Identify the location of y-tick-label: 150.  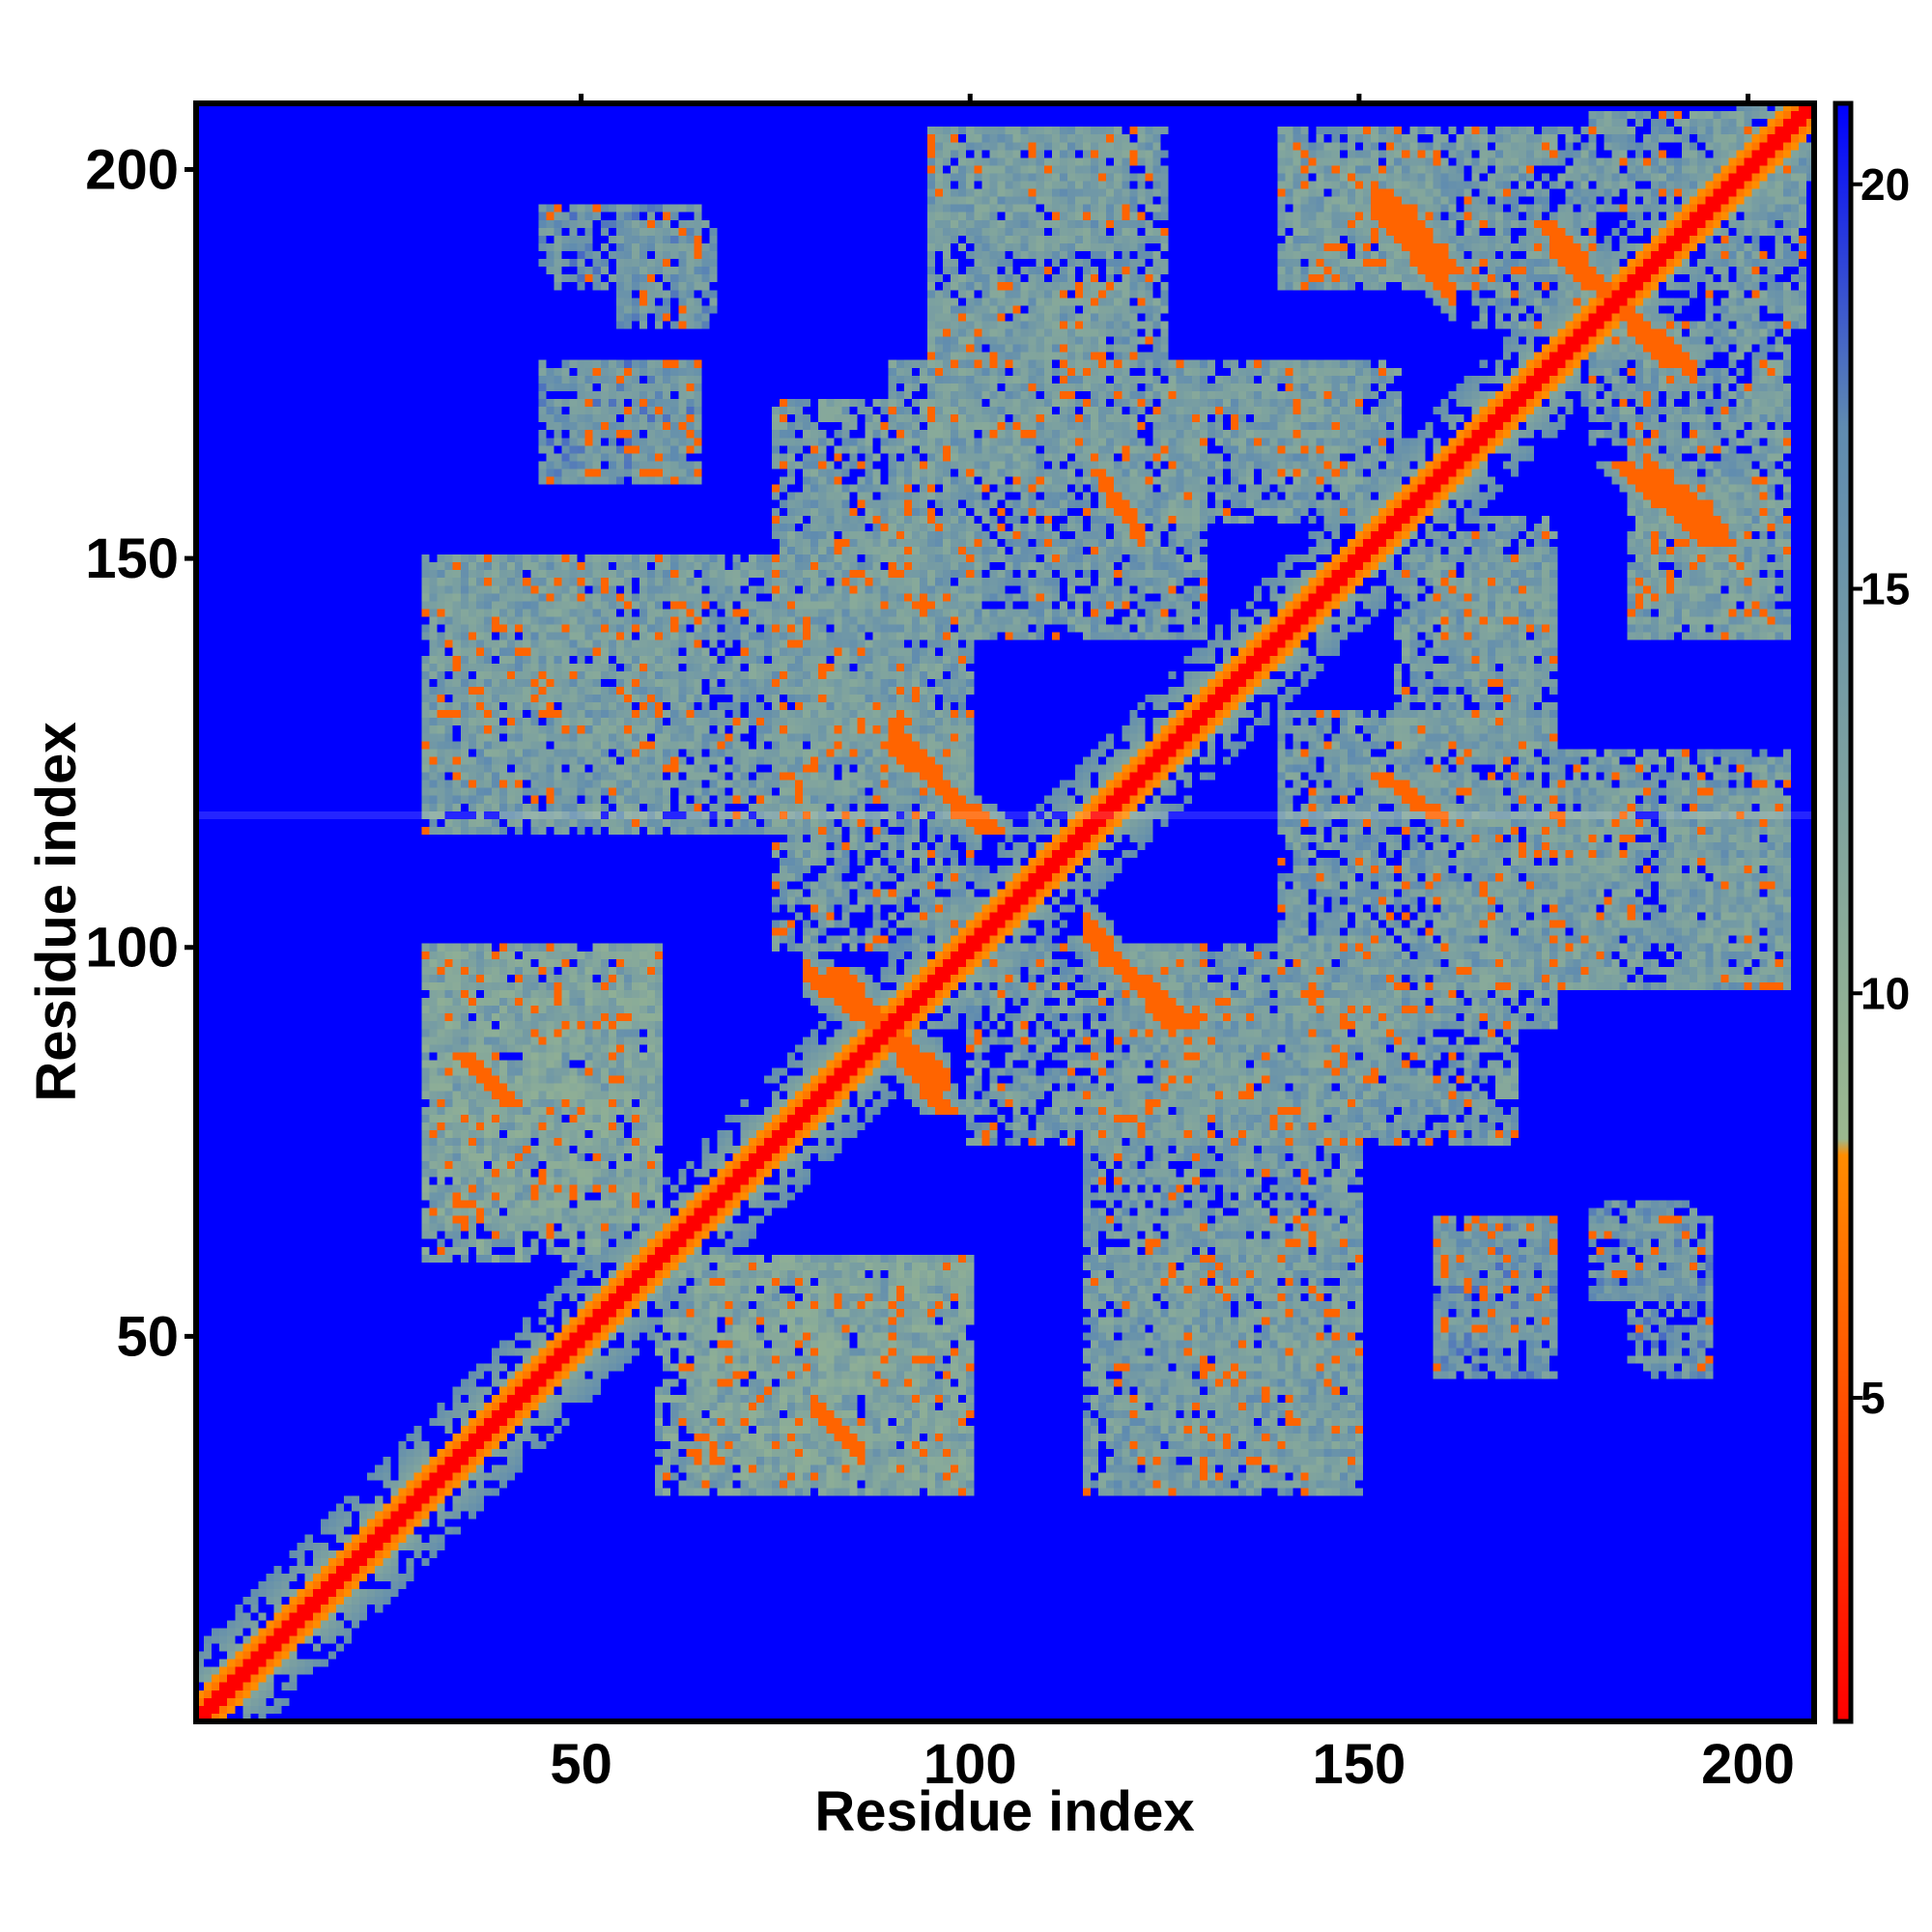
(132, 558).